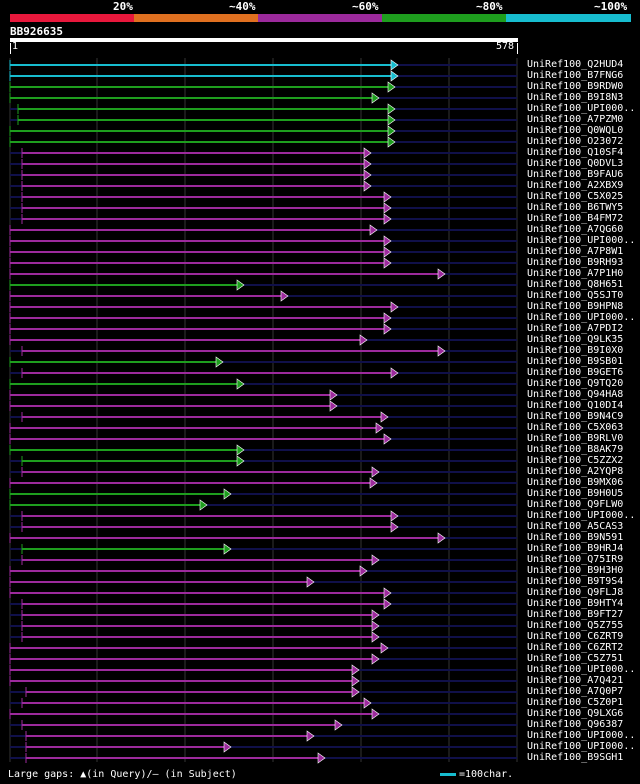 This screenshot has width=640, height=784. Describe the element at coordinates (320, 703) in the screenshot. I see `hit-row: UniRef100_C5Z0P1` at that location.